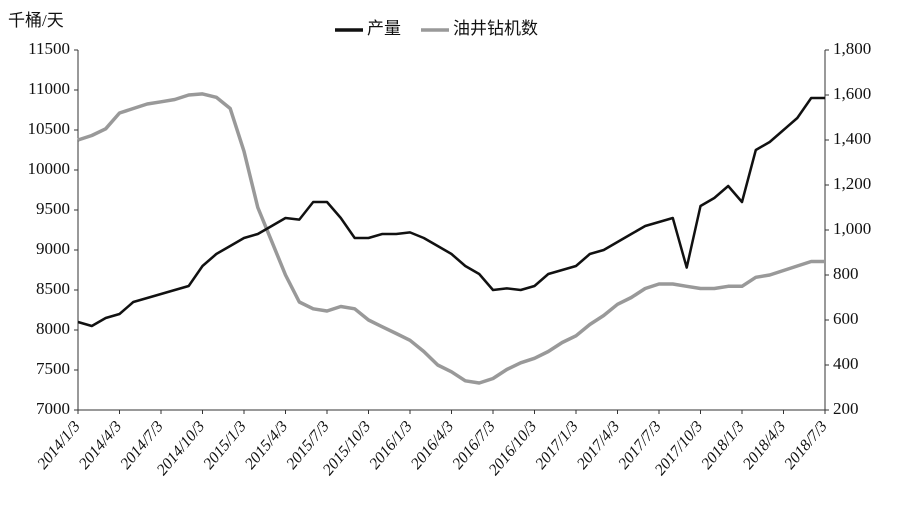 Image resolution: width=900 pixels, height=514 pixels. What do you see at coordinates (53, 208) in the screenshot?
I see `y-tick-label: 9500` at bounding box center [53, 208].